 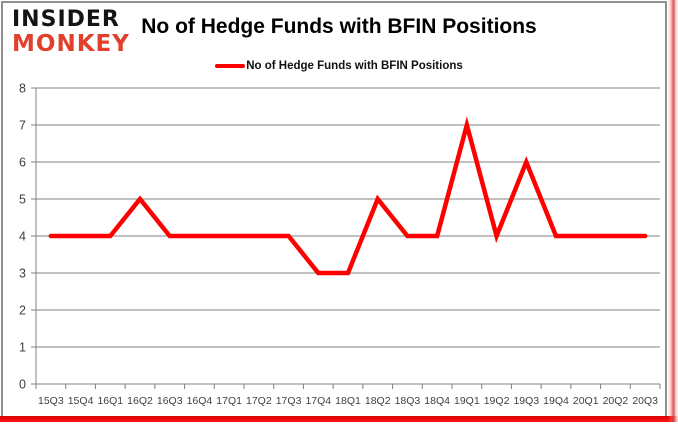 What do you see at coordinates (22, 311) in the screenshot?
I see `y-axis-label: 2` at bounding box center [22, 311].